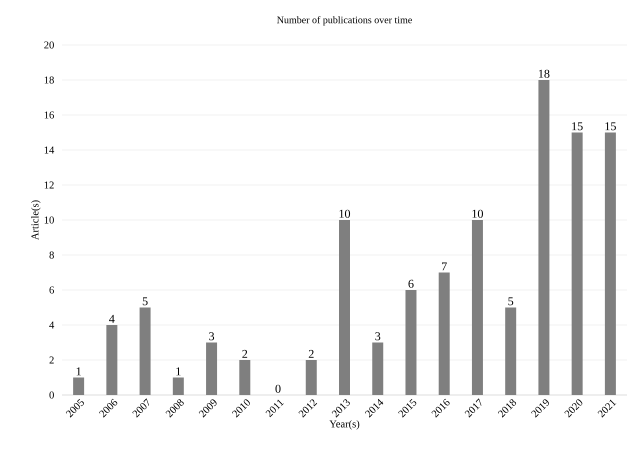 This screenshot has height=469, width=637. What do you see at coordinates (344, 21) in the screenshot?
I see `chart-title: Number of publications over time` at bounding box center [344, 21].